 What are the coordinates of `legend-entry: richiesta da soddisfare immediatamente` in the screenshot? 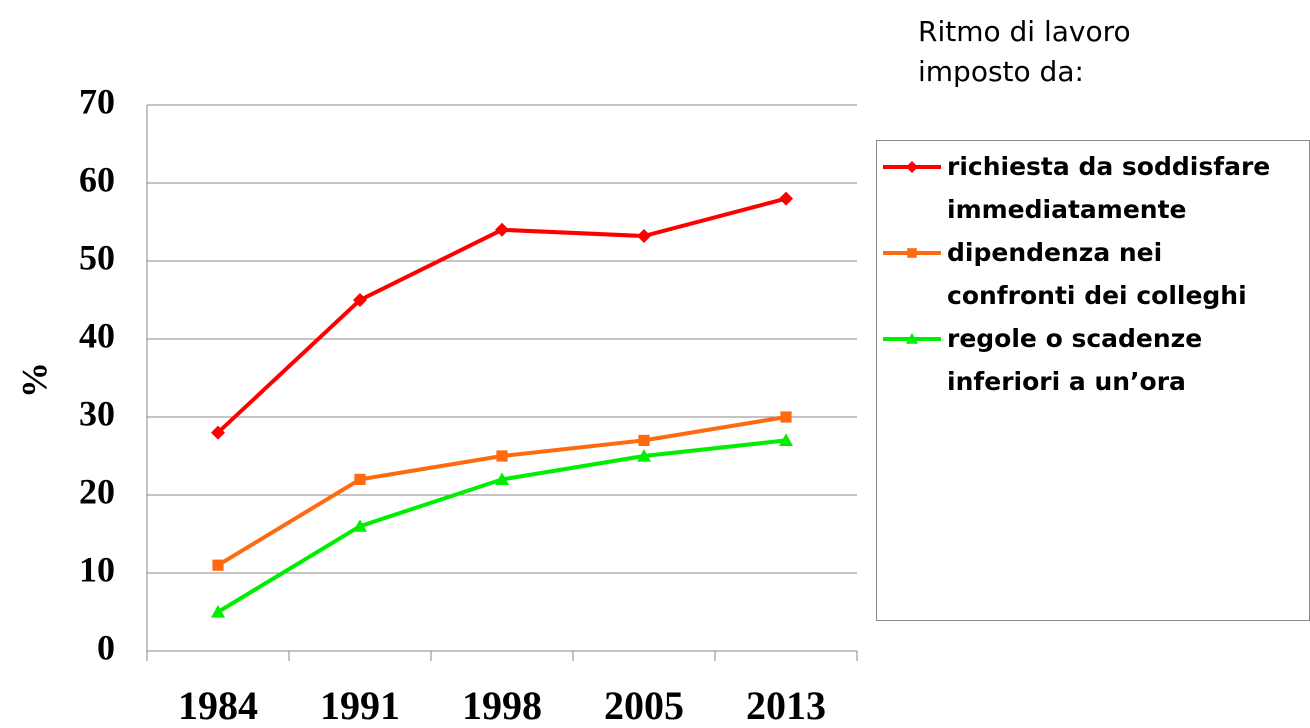 It's located at (1093, 188).